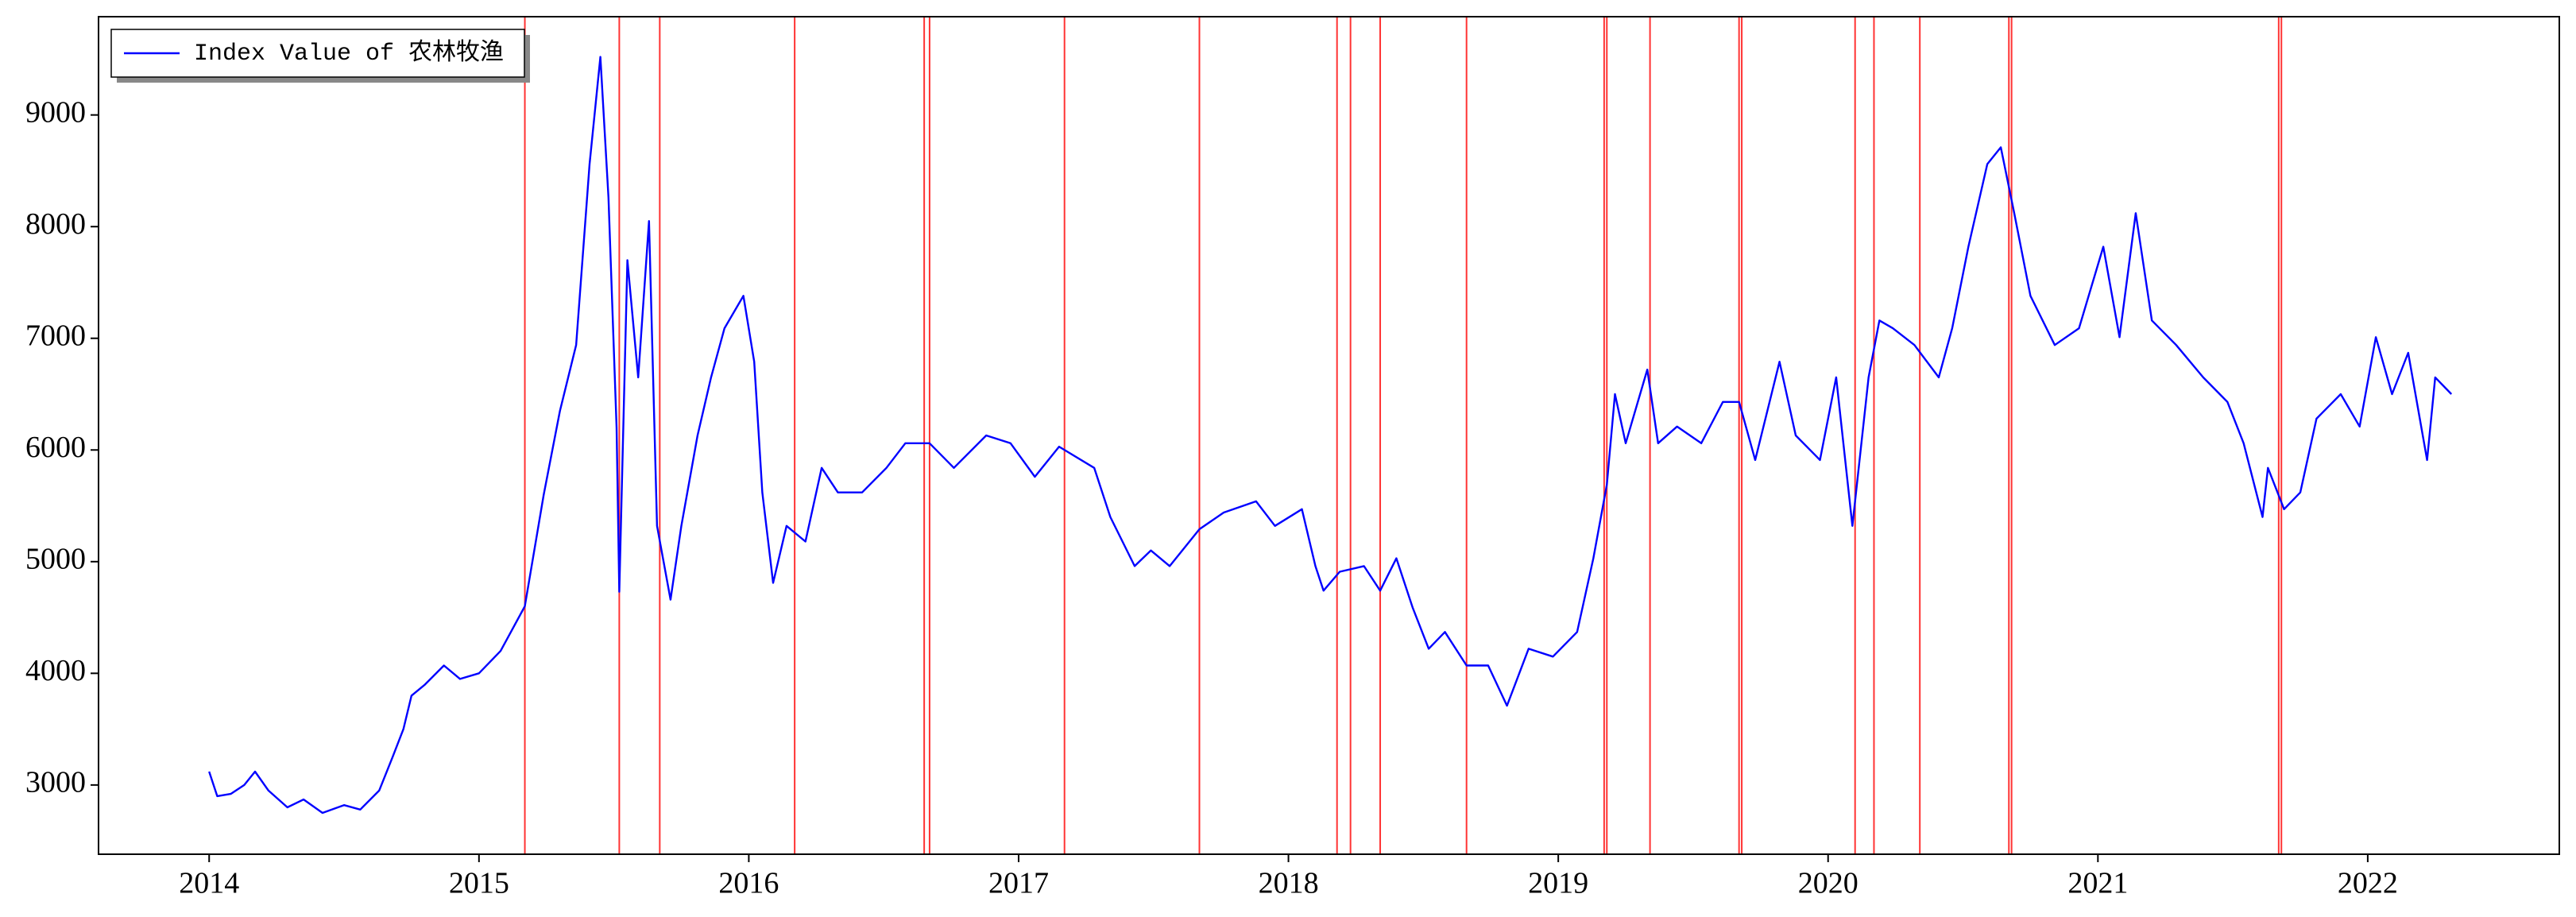 The height and width of the screenshot is (917, 2576). I want to click on x-tick-label: 2016, so click(748, 883).